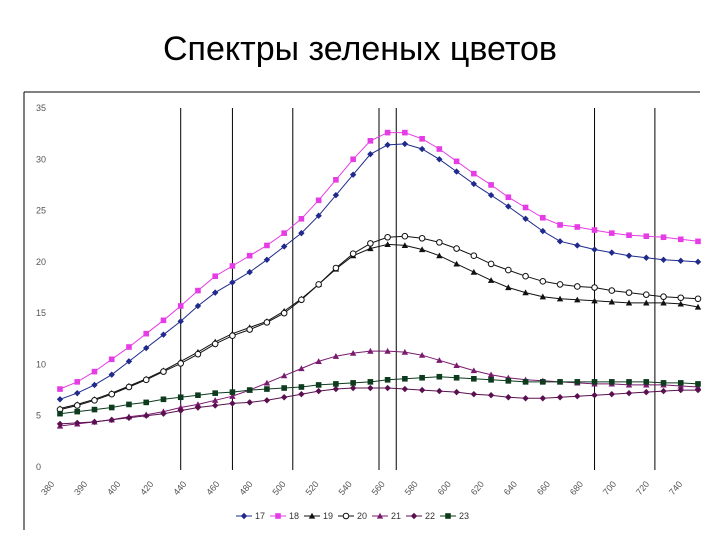 The image size is (720, 540). I want to click on x-tick-label: 500, so click(278, 488).